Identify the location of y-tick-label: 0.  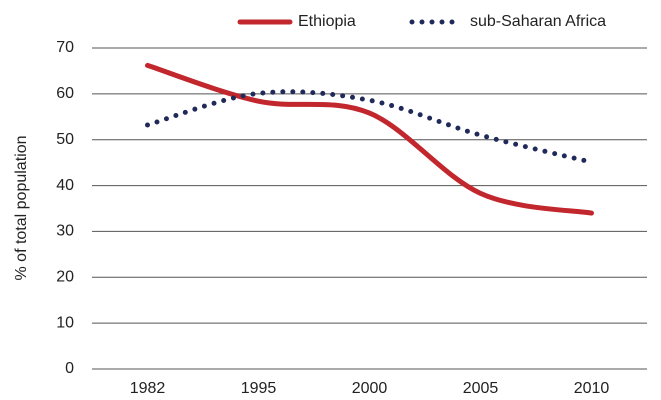
(69, 368).